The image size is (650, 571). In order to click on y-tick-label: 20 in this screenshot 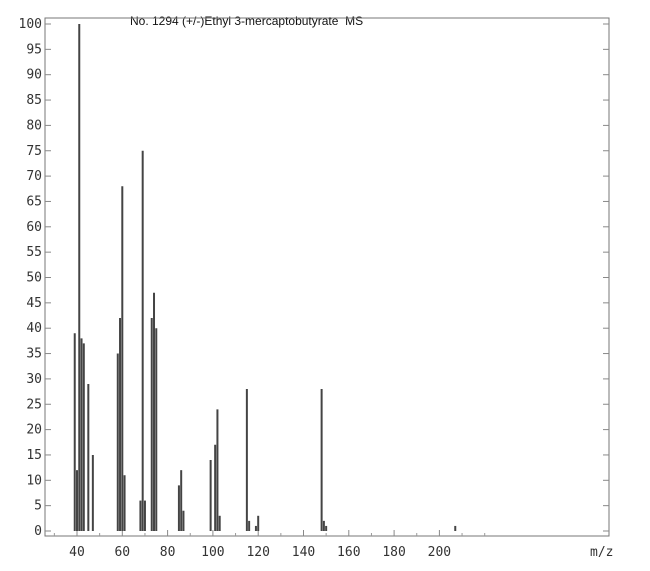, I will do `click(34, 430)`.